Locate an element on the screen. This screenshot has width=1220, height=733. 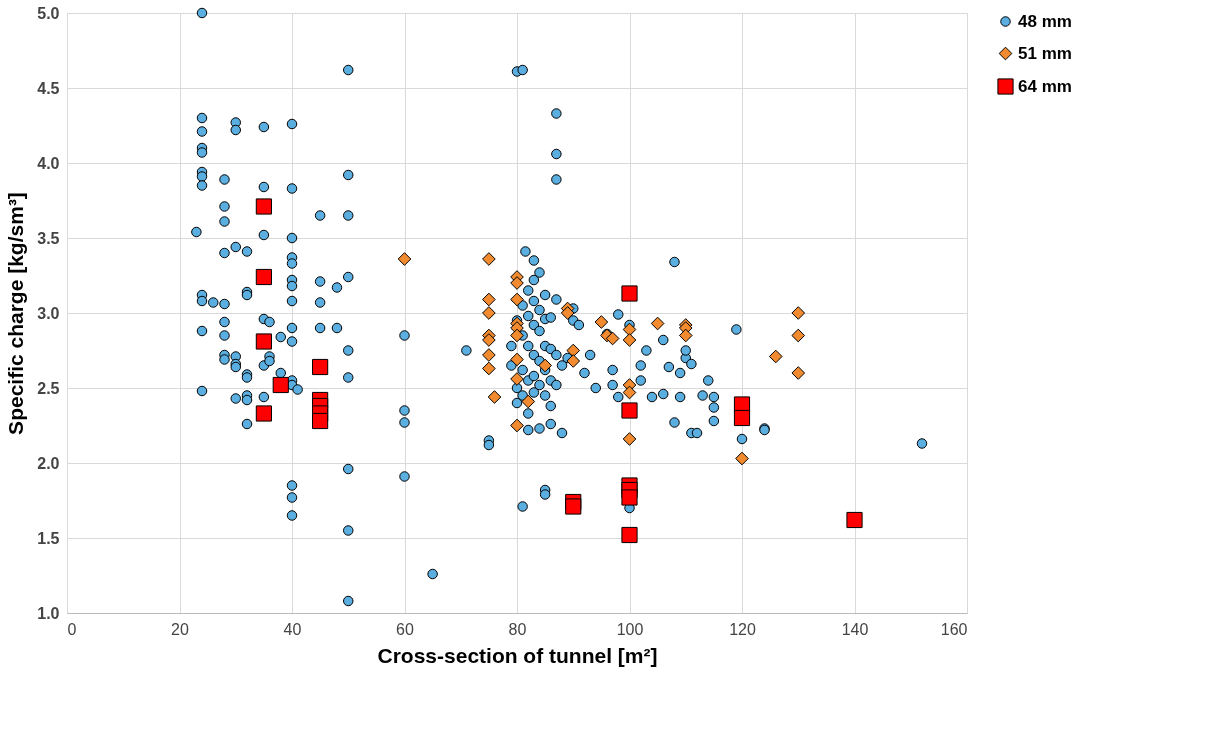
x-axis-title: Cross-section of tunnel [m²] is located at coordinates (517, 655).